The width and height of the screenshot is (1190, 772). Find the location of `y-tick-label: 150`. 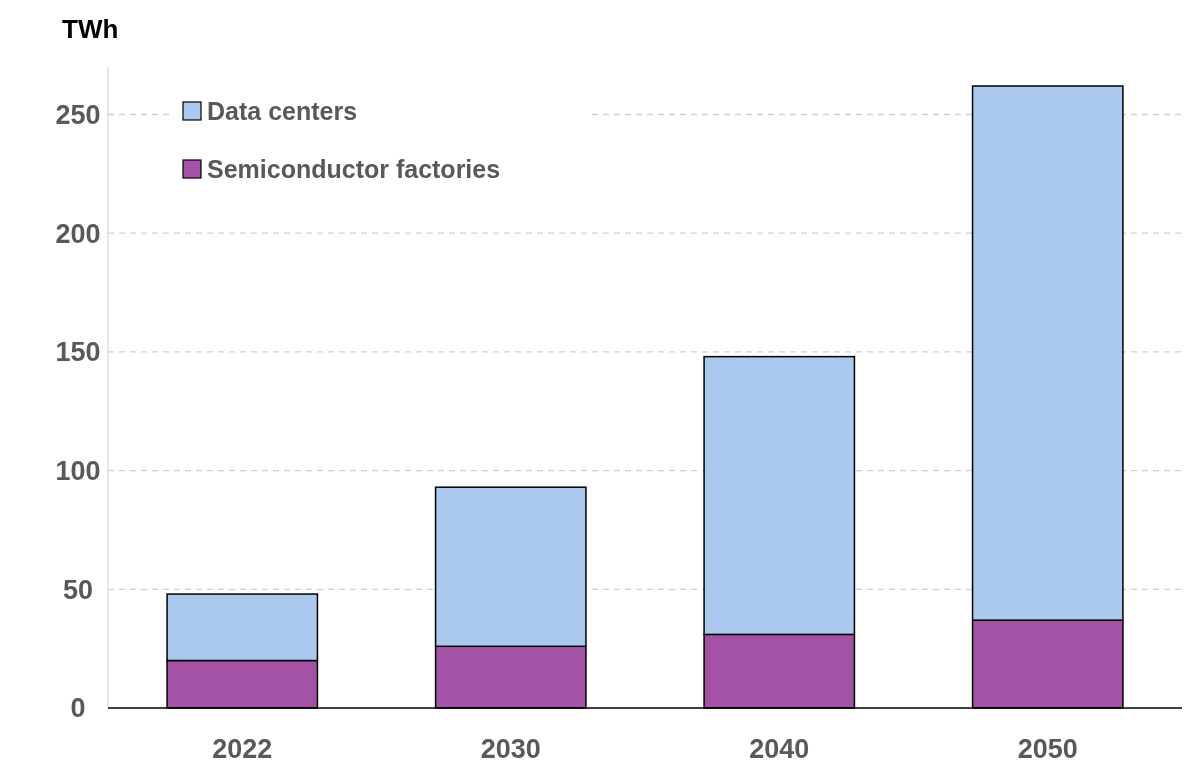

y-tick-label: 150 is located at coordinates (78, 352).